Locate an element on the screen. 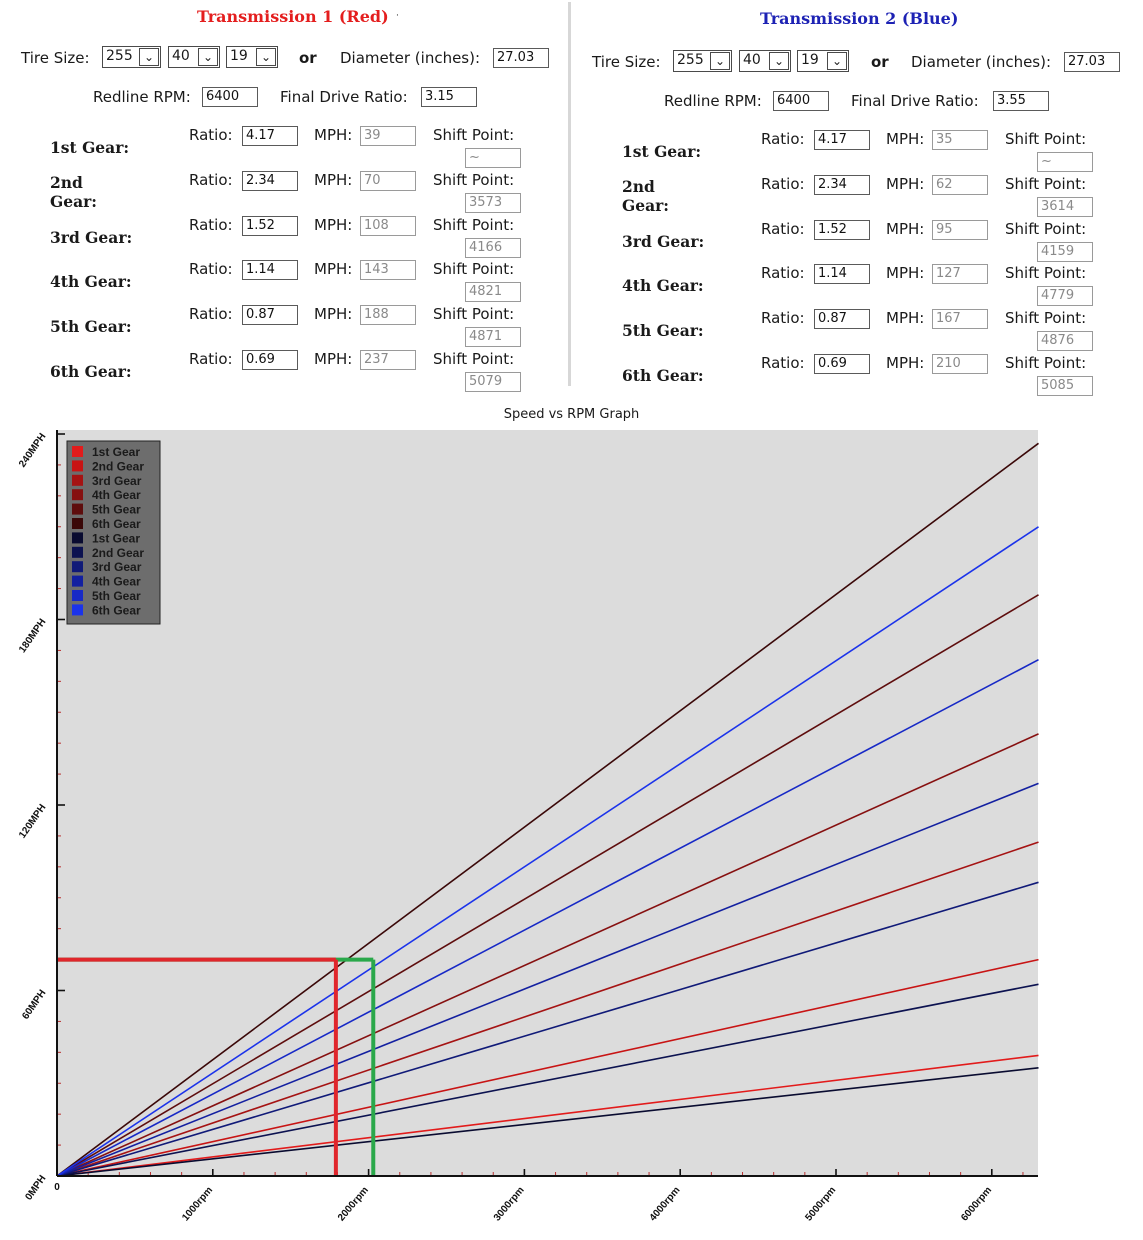 The height and width of the screenshot is (1240, 1143). legend-label: 6th Gear is located at coordinates (116, 610).